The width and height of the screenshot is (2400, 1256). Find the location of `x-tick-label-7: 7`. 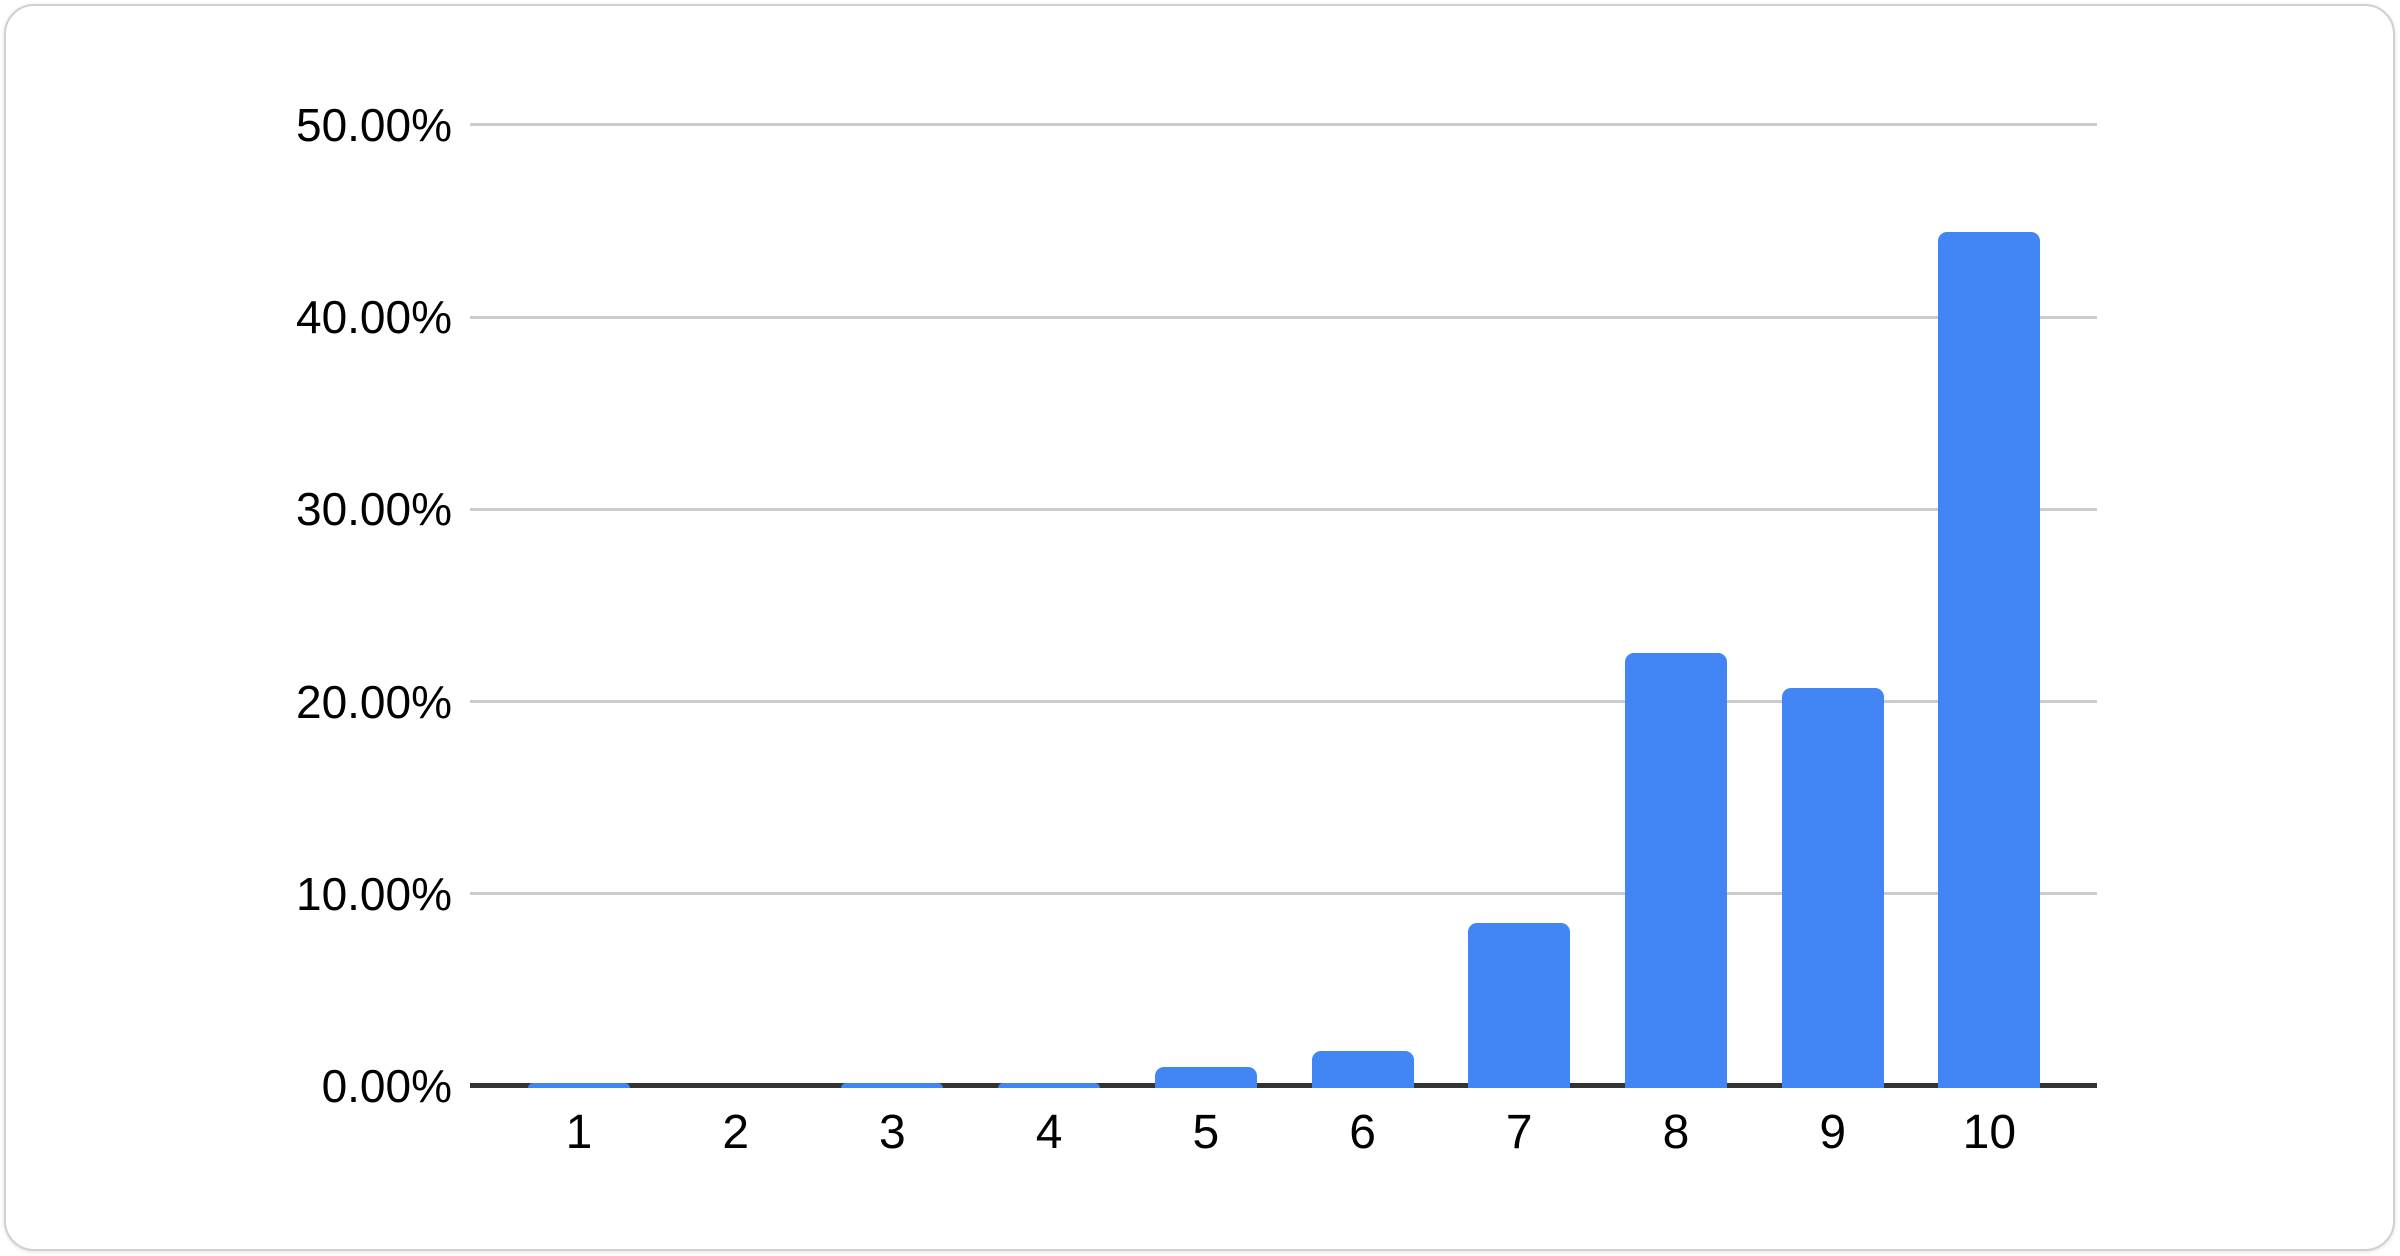

x-tick-label-7: 7 is located at coordinates (1519, 1132).